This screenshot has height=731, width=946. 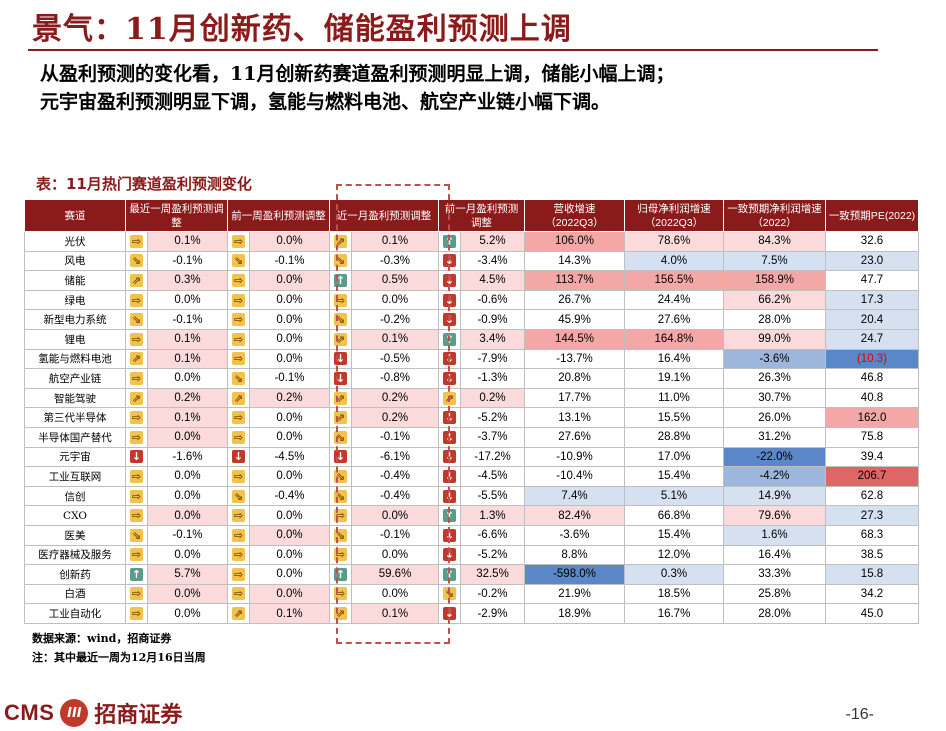 I want to click on company-logo: CMS III 招商证券, so click(x=93, y=713).